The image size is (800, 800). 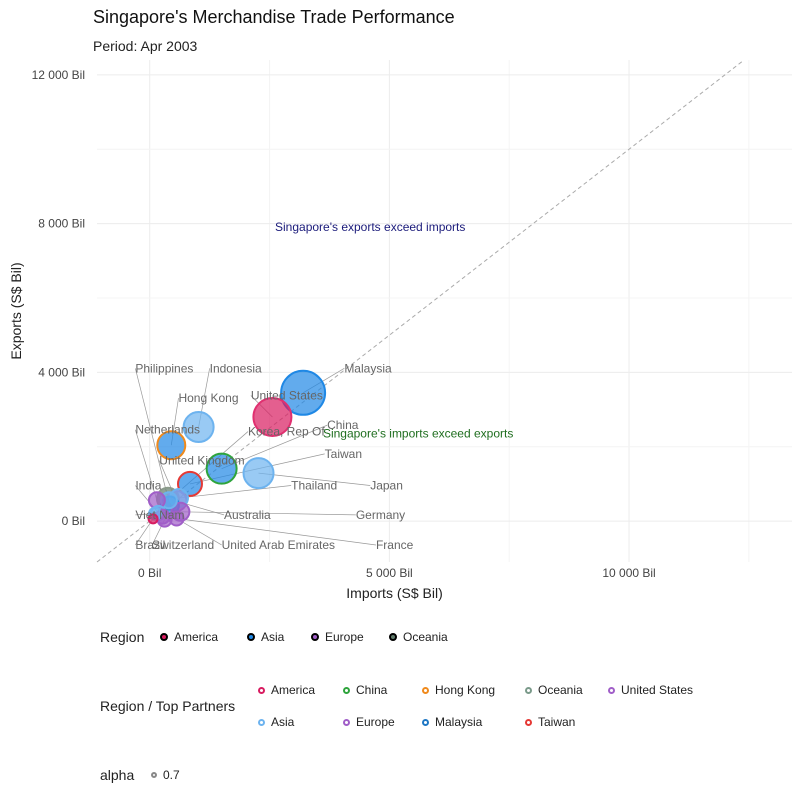 I want to click on legend-region-america: America, so click(x=189, y=637).